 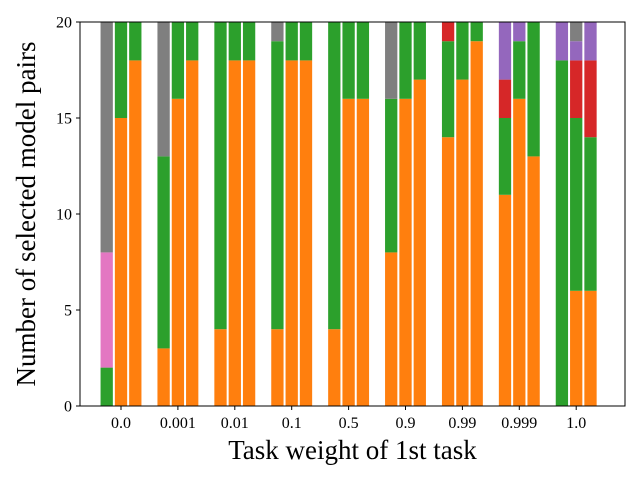 I want to click on bar-segment-1.0-bar2-purple, so click(x=576, y=51).